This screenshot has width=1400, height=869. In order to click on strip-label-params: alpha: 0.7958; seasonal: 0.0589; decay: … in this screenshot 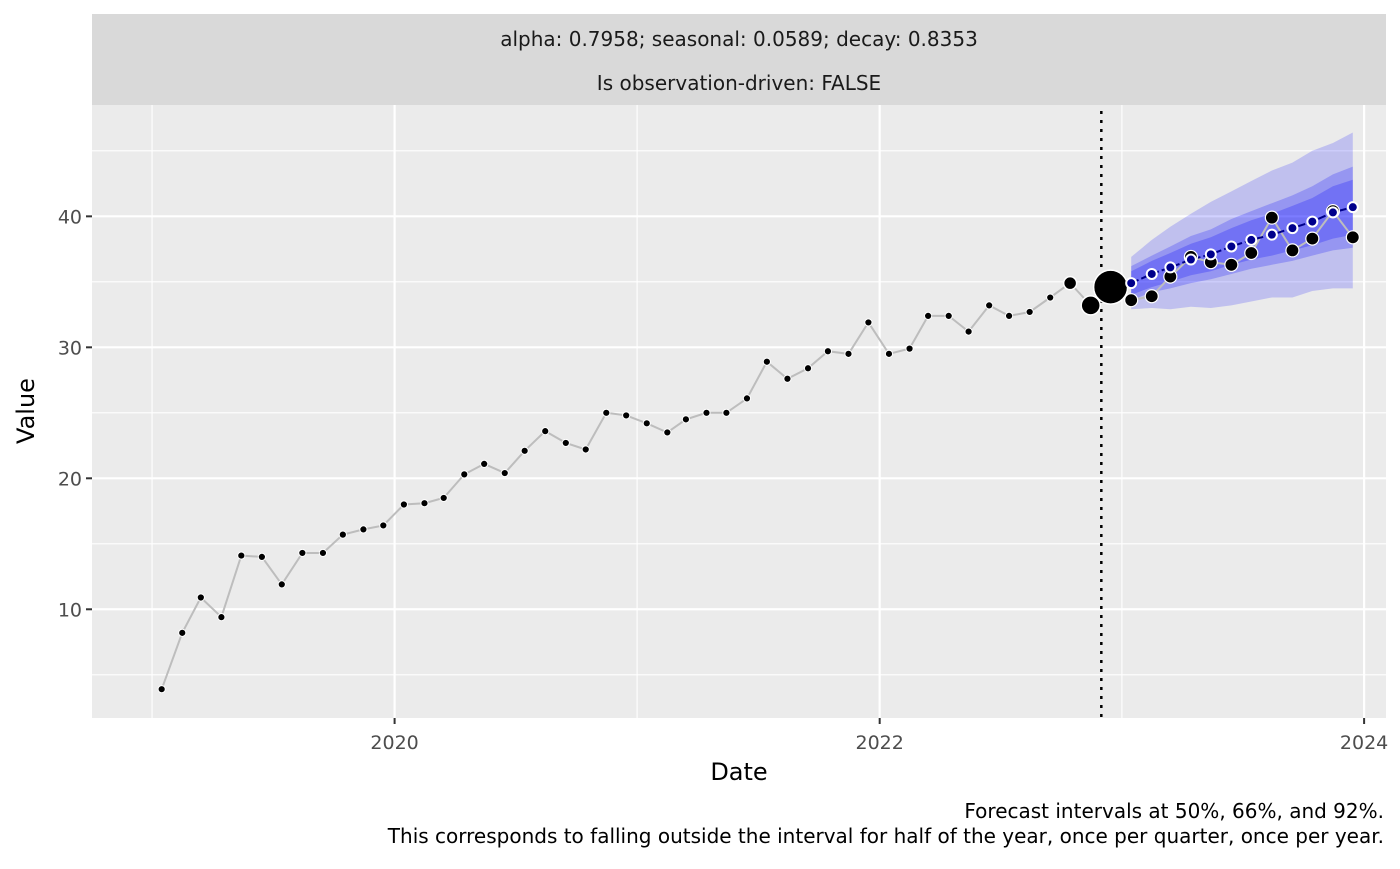, I will do `click(739, 39)`.